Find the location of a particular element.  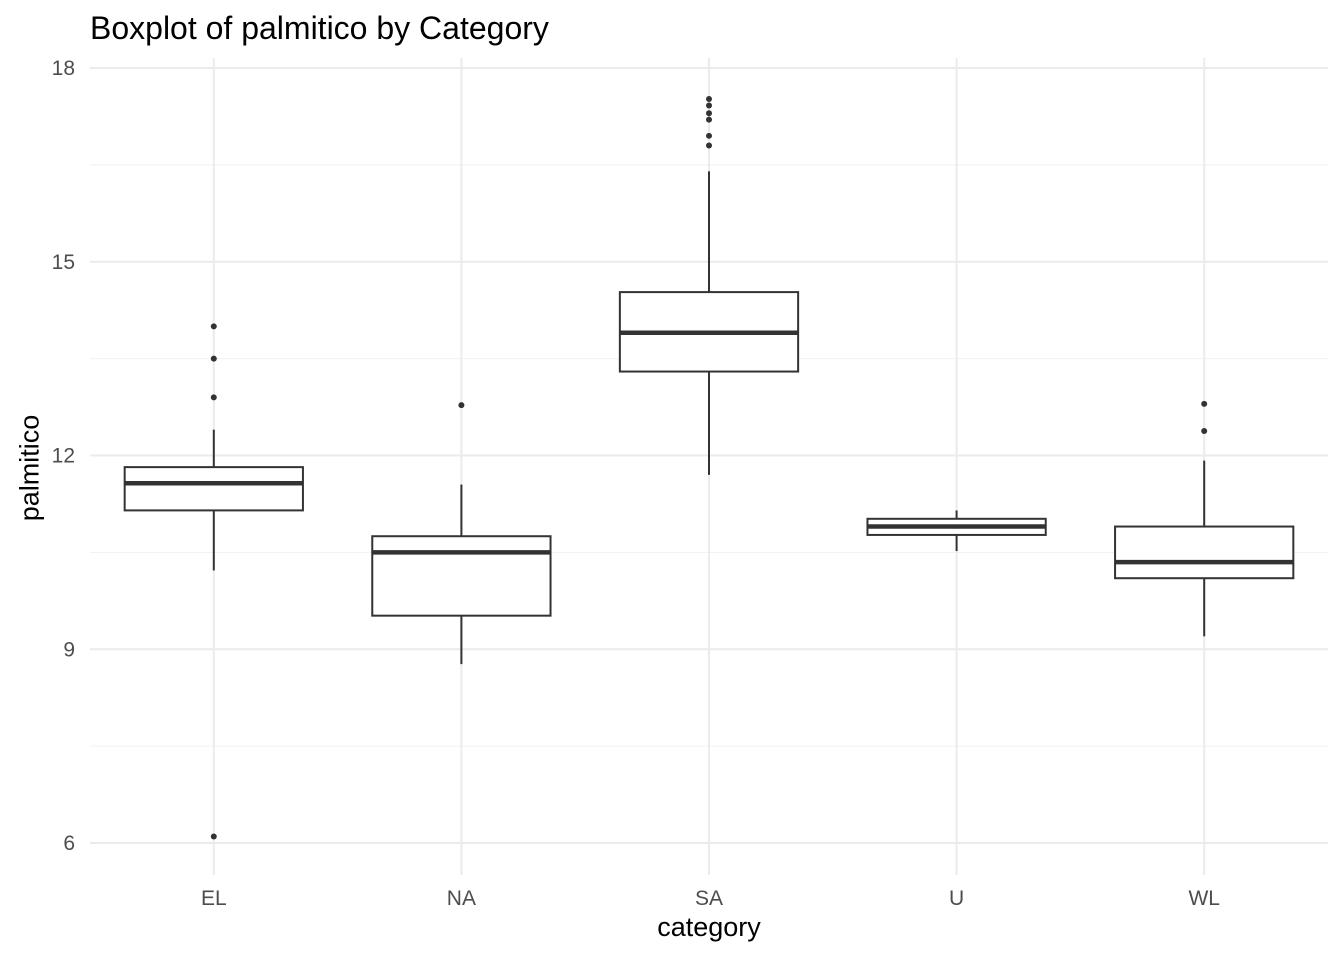

y-tick-label: 15 is located at coordinates (63, 262).